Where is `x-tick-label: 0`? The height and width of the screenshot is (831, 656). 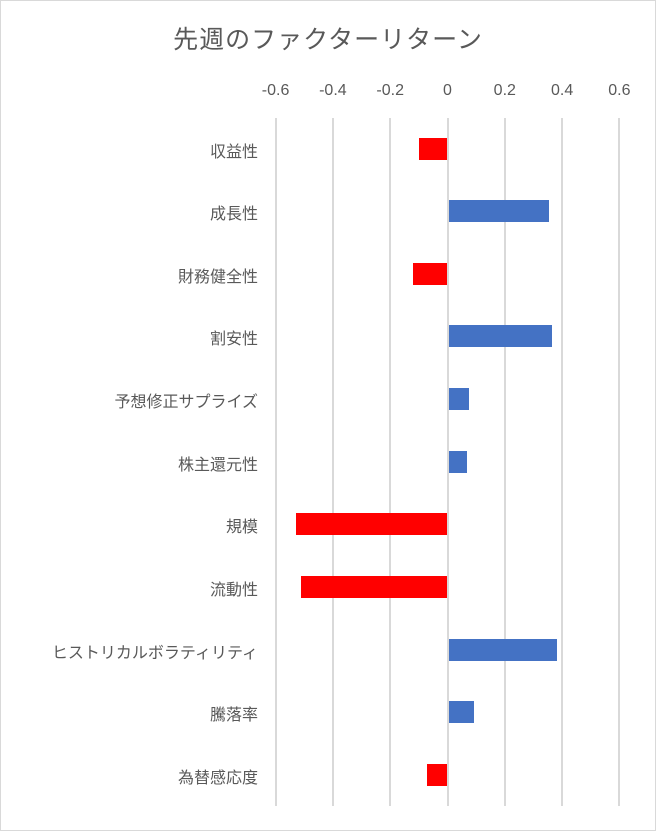
x-tick-label: 0 is located at coordinates (447, 90).